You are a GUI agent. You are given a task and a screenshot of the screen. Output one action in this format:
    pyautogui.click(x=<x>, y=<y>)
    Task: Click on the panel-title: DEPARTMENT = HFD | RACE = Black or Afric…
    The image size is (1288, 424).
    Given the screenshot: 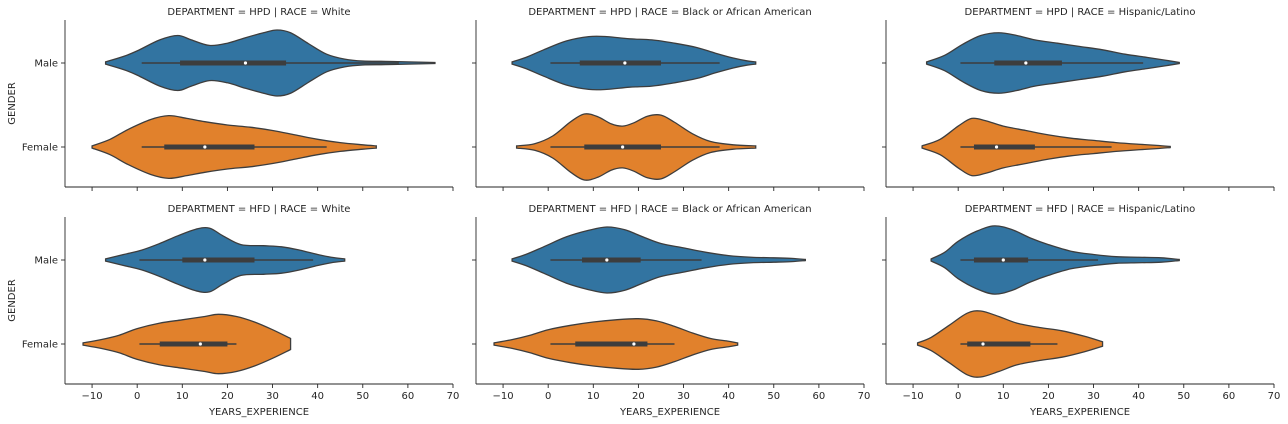 What is the action you would take?
    pyautogui.click(x=669, y=209)
    